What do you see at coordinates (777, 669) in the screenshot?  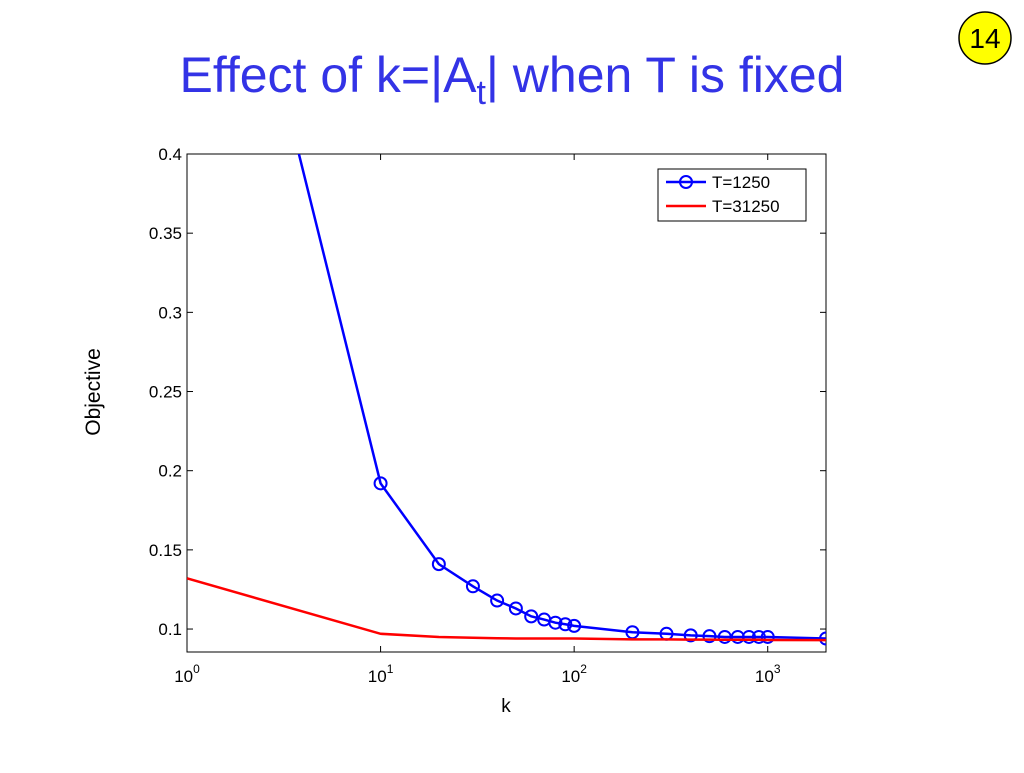 I see `x-tick-exponent: 3` at bounding box center [777, 669].